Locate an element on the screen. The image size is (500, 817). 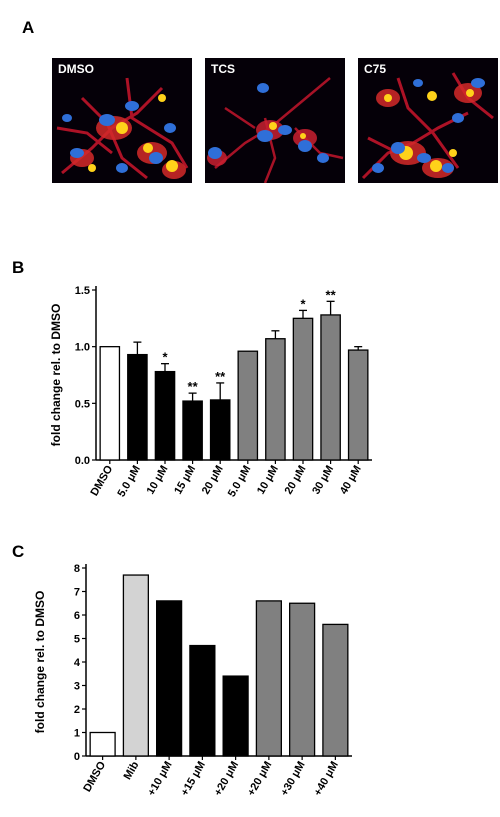
chart-b-x-tick-label: 30 μM is located at coordinates (323, 480).